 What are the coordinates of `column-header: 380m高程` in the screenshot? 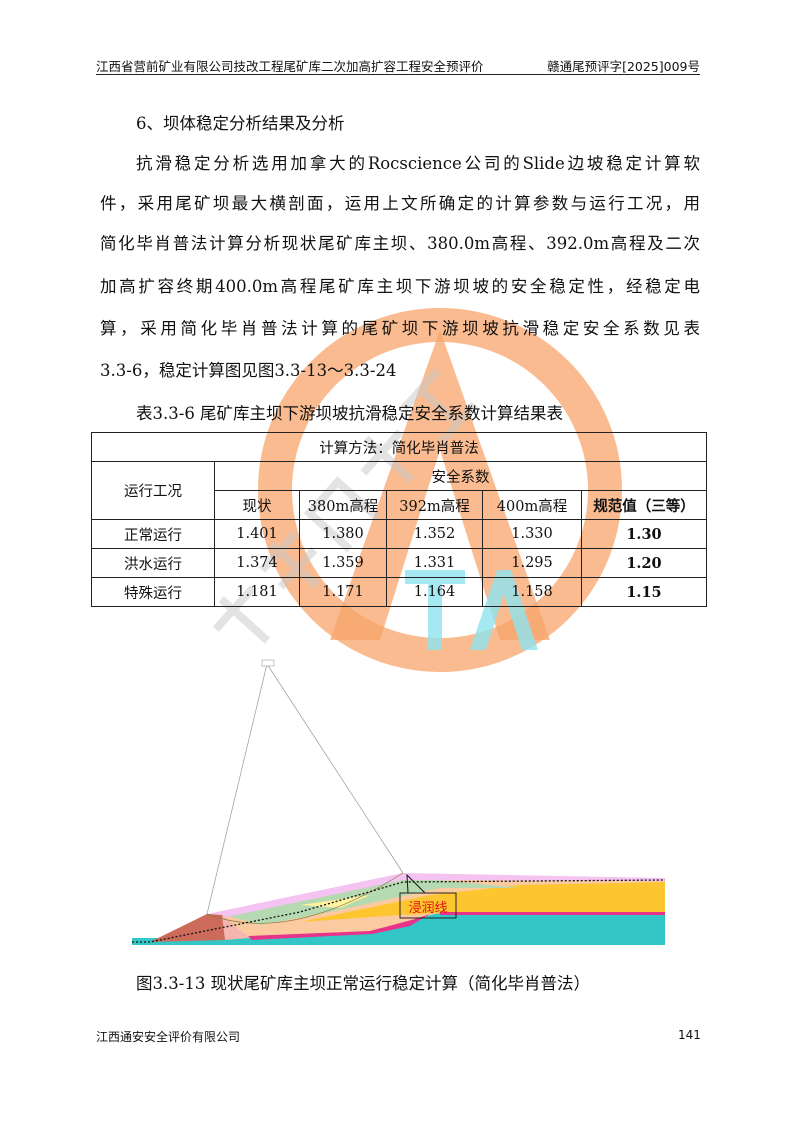 It's located at (343, 505).